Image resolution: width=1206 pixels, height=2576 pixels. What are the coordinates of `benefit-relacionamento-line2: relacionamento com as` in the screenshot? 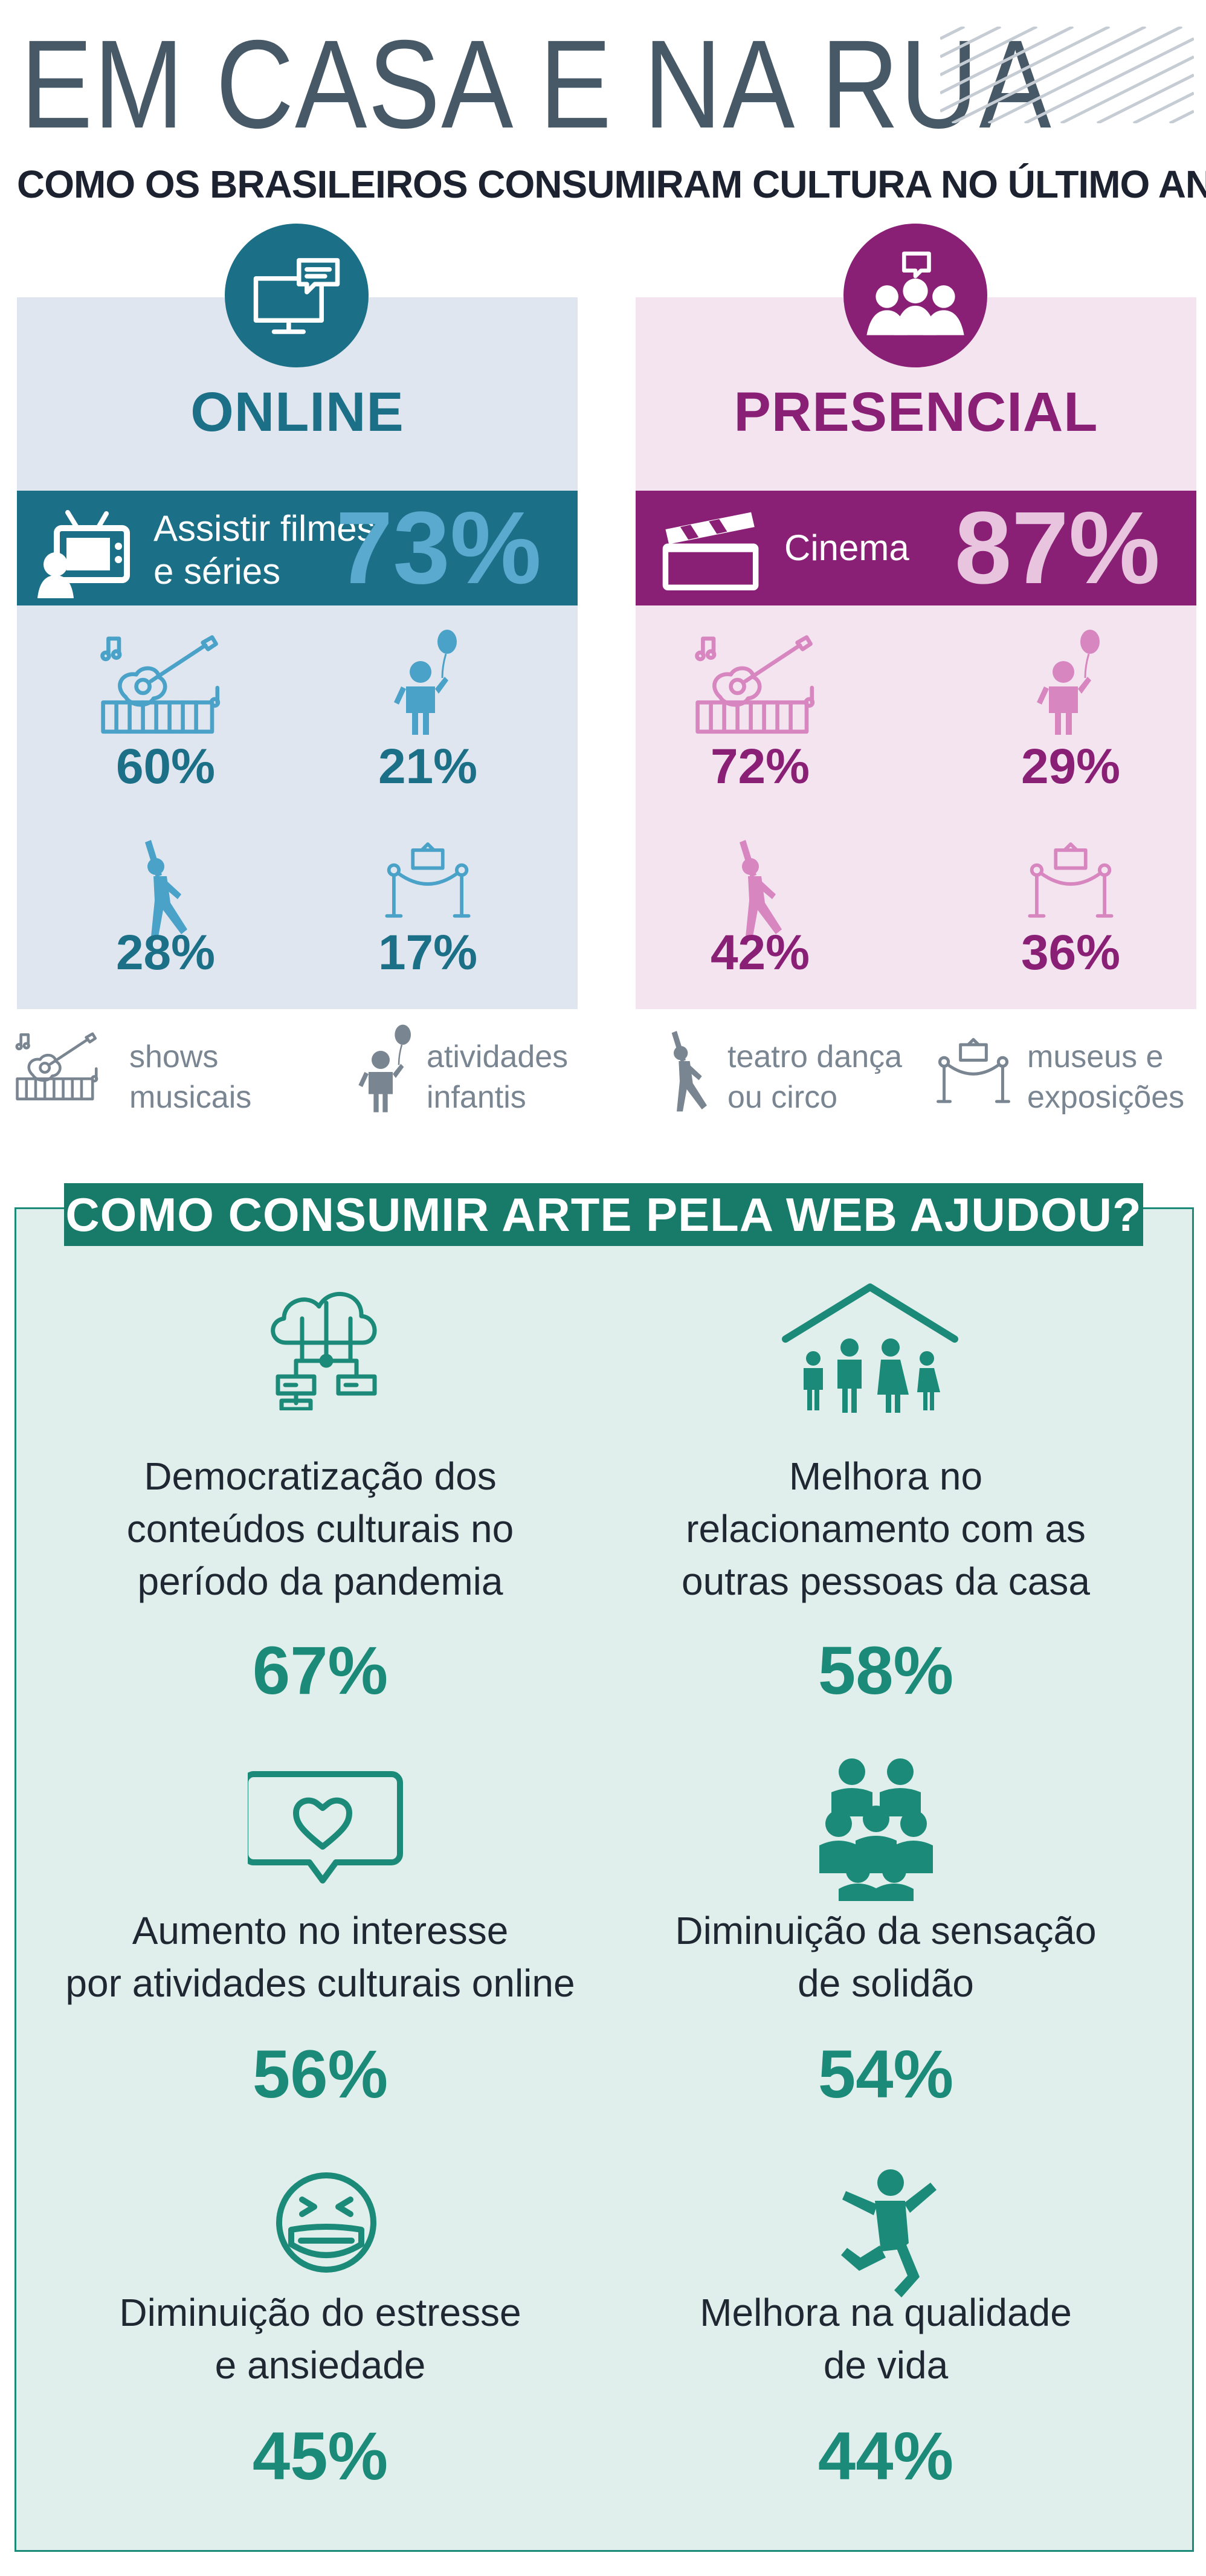 It's located at (886, 1529).